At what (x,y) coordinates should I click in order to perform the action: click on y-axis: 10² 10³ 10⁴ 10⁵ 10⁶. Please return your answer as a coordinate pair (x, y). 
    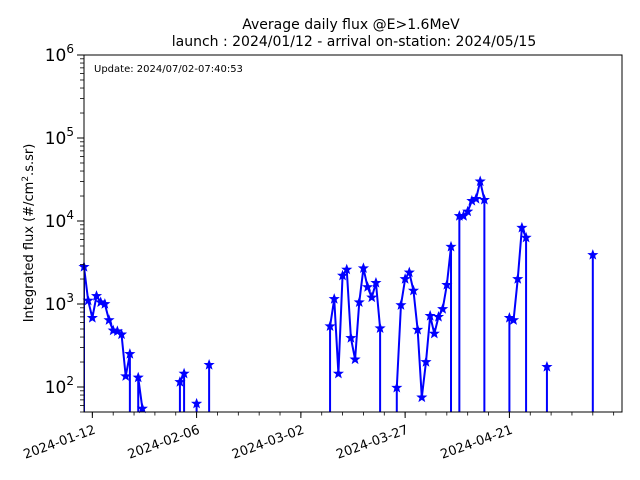
    Looking at the image, I should click on (64, 227).